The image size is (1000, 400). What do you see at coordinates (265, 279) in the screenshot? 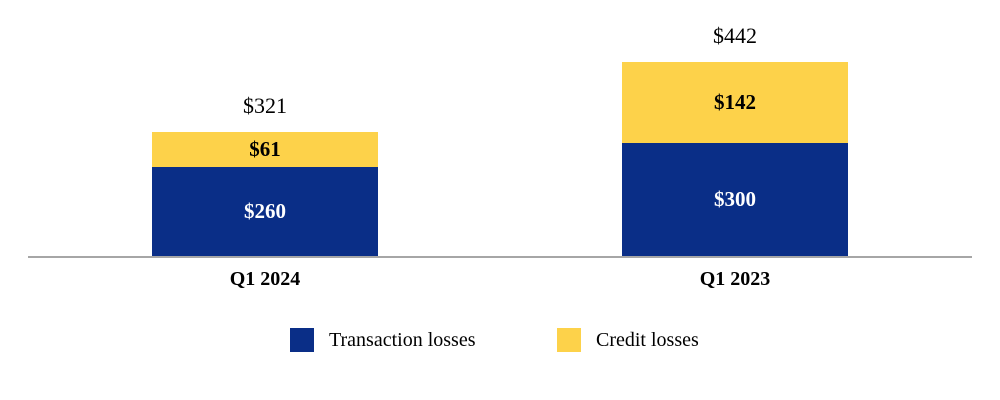
I see `category-label-q1-2024: Q1 2024` at bounding box center [265, 279].